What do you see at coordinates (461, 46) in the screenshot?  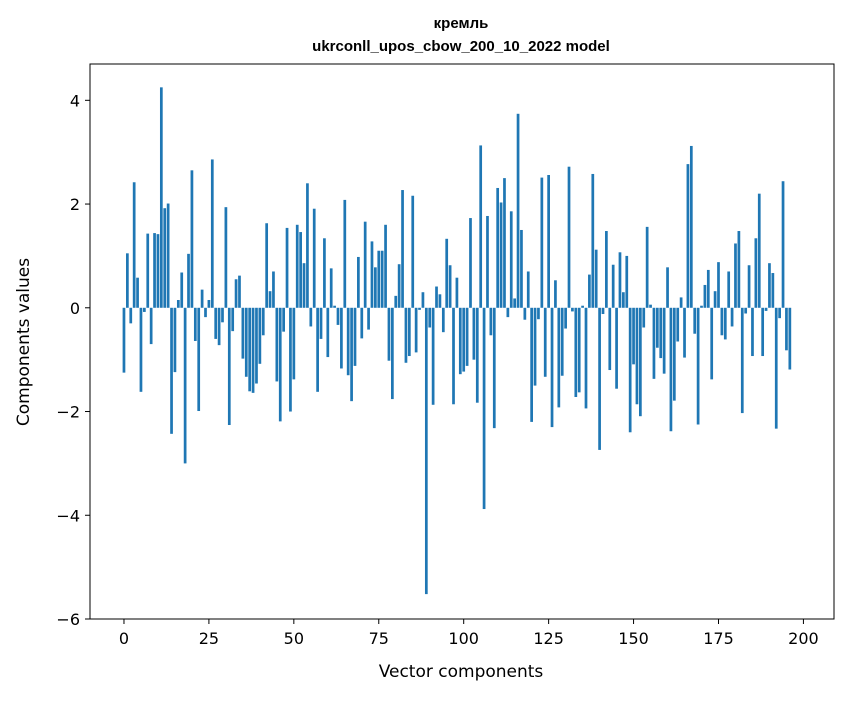 I see `chart-subtitle: ukrconll_upos_cbow_200_10_2022 model` at bounding box center [461, 46].